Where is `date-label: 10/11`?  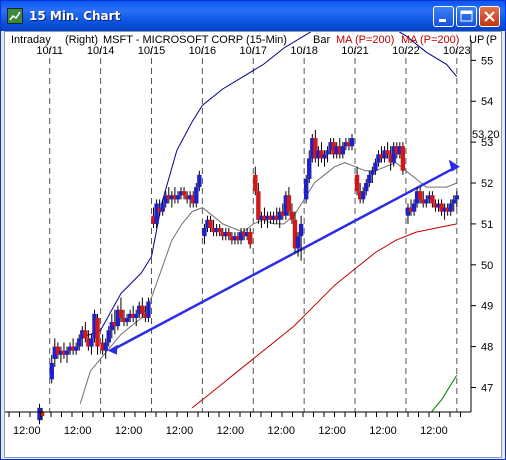
date-label: 10/11 is located at coordinates (49, 51).